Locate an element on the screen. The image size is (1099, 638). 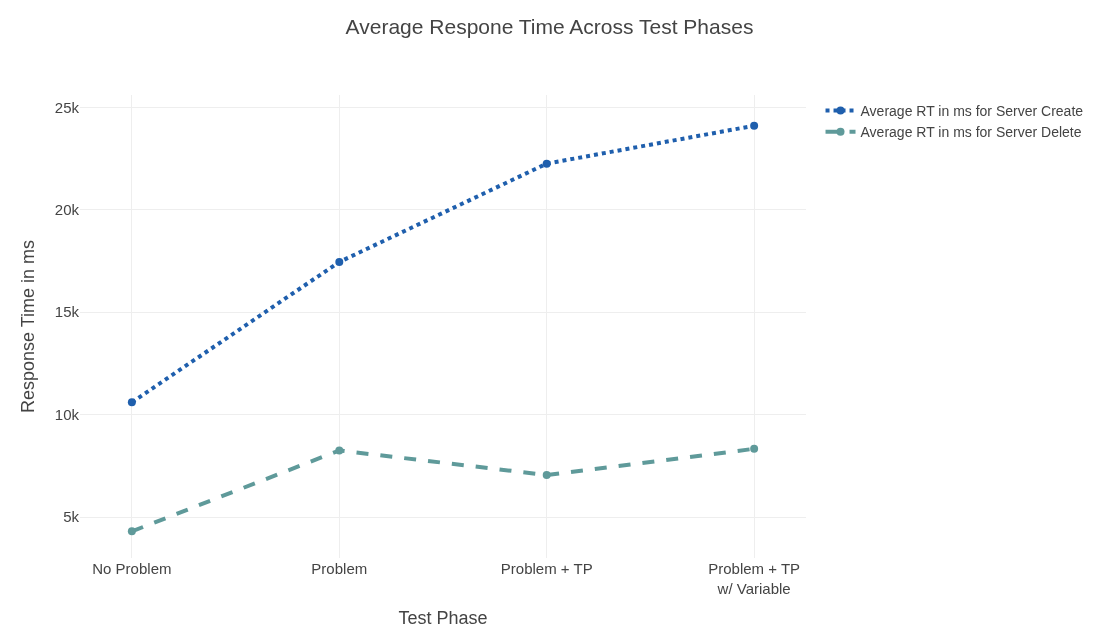
legend-label: Average RT in ms for Server Create is located at coordinates (972, 111).